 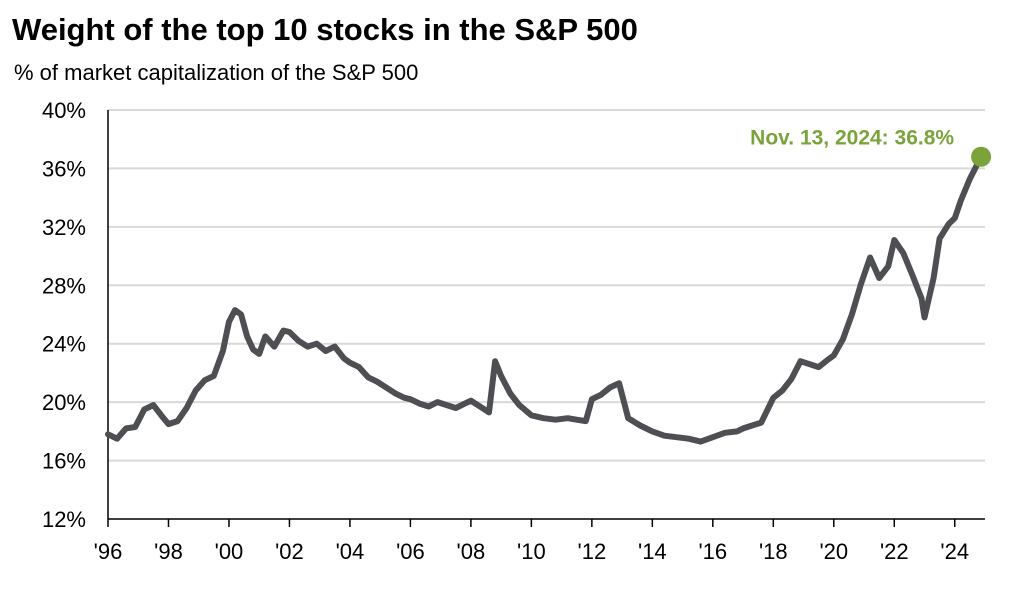 I want to click on y-tick-label: 12%, so click(x=64, y=519).